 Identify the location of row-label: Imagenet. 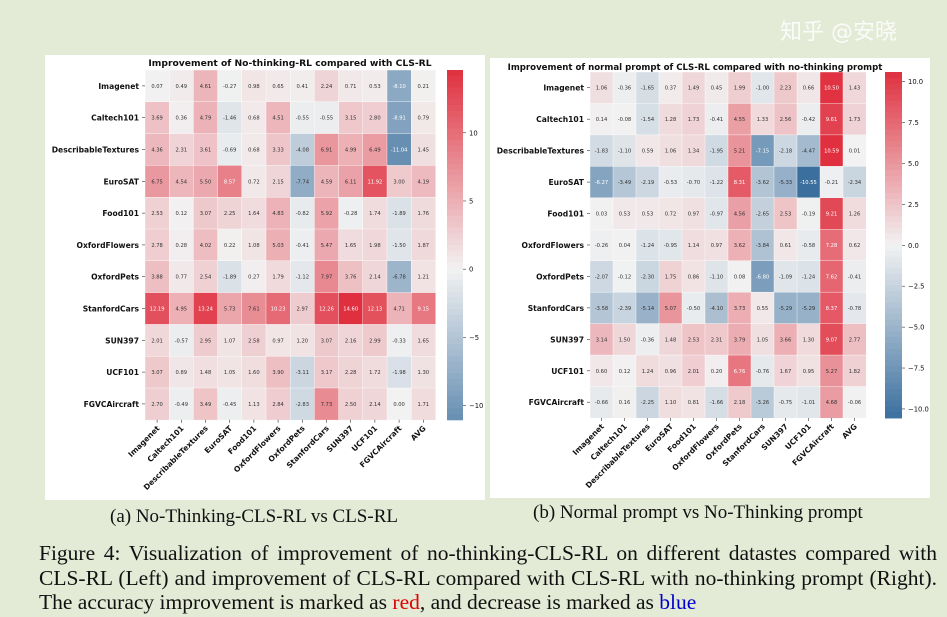
(563, 88).